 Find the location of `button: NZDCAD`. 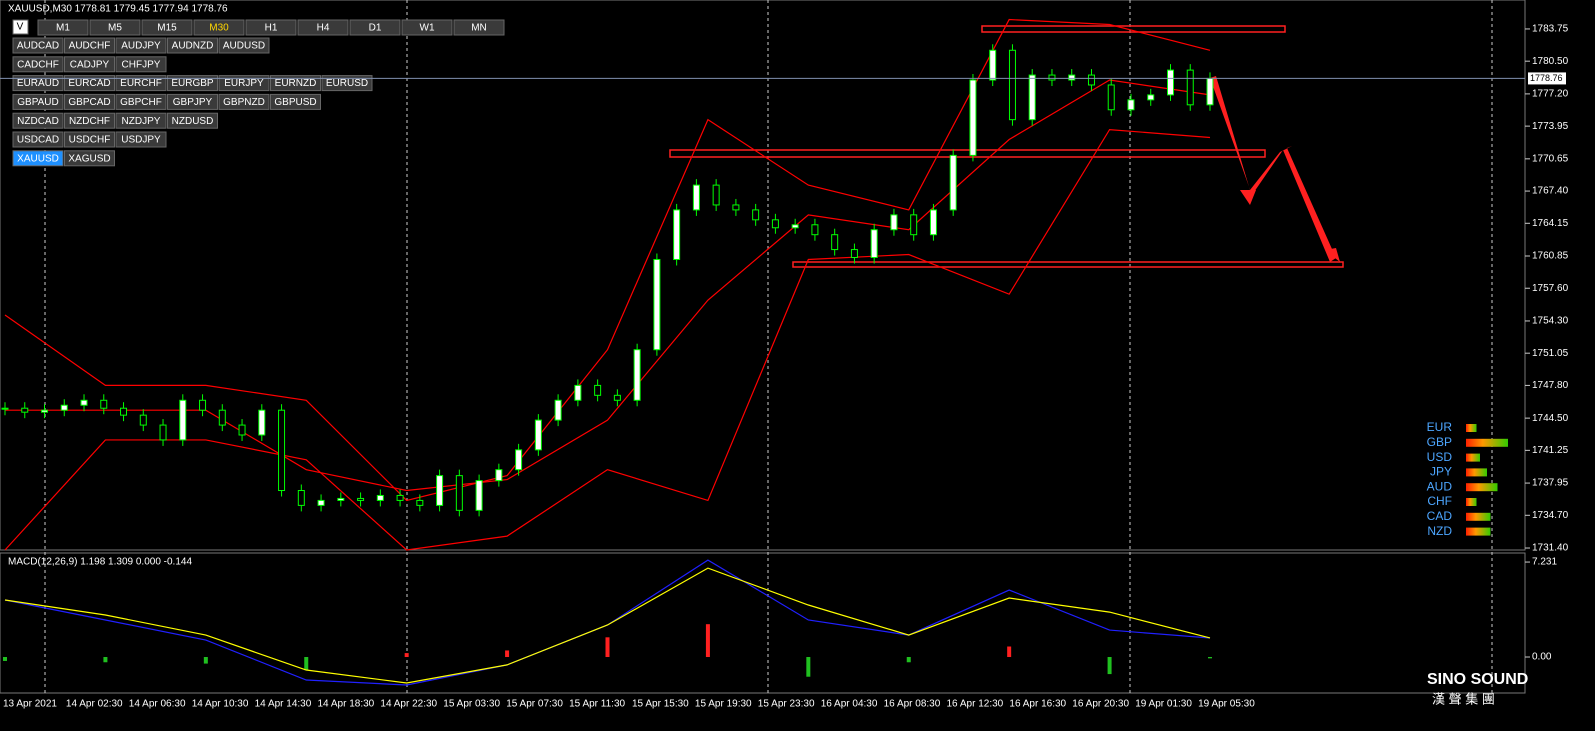

button: NZDCAD is located at coordinates (38, 120).